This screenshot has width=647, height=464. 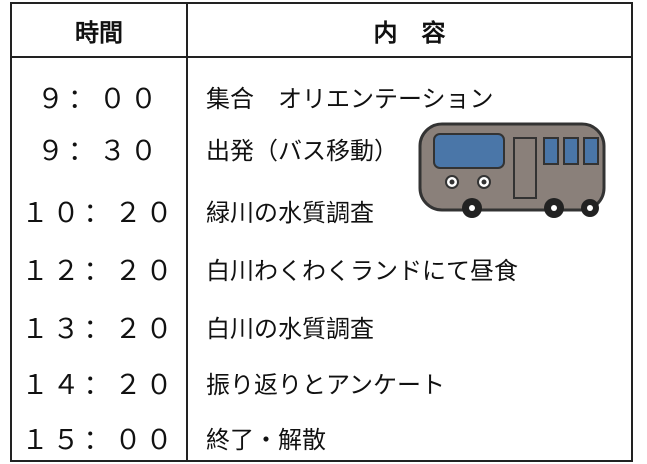 What do you see at coordinates (290, 328) in the screenshot?
I see `task-cell: 白川の水質調査` at bounding box center [290, 328].